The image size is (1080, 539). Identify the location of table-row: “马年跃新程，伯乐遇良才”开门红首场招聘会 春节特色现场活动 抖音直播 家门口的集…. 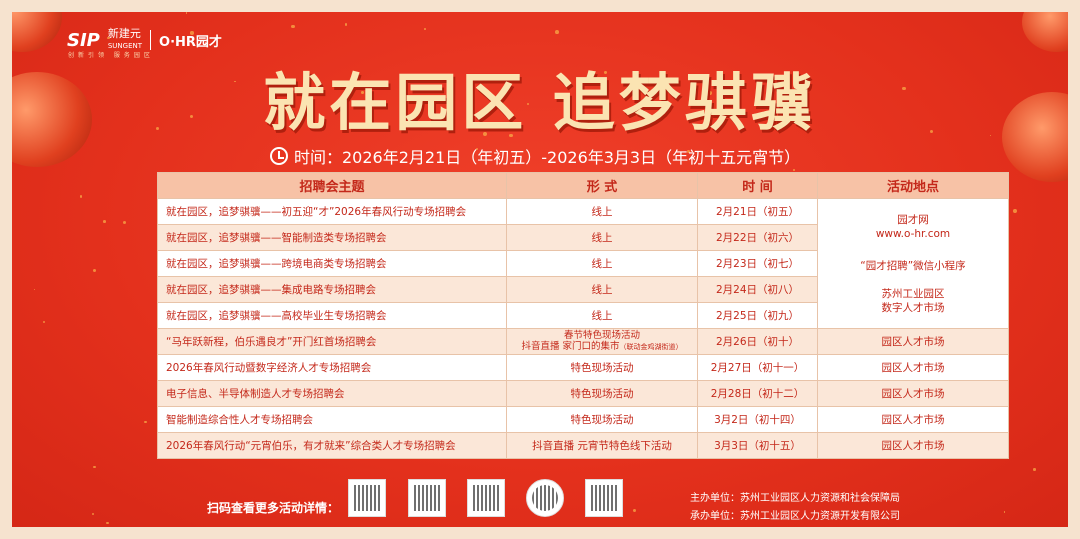
(583, 341).